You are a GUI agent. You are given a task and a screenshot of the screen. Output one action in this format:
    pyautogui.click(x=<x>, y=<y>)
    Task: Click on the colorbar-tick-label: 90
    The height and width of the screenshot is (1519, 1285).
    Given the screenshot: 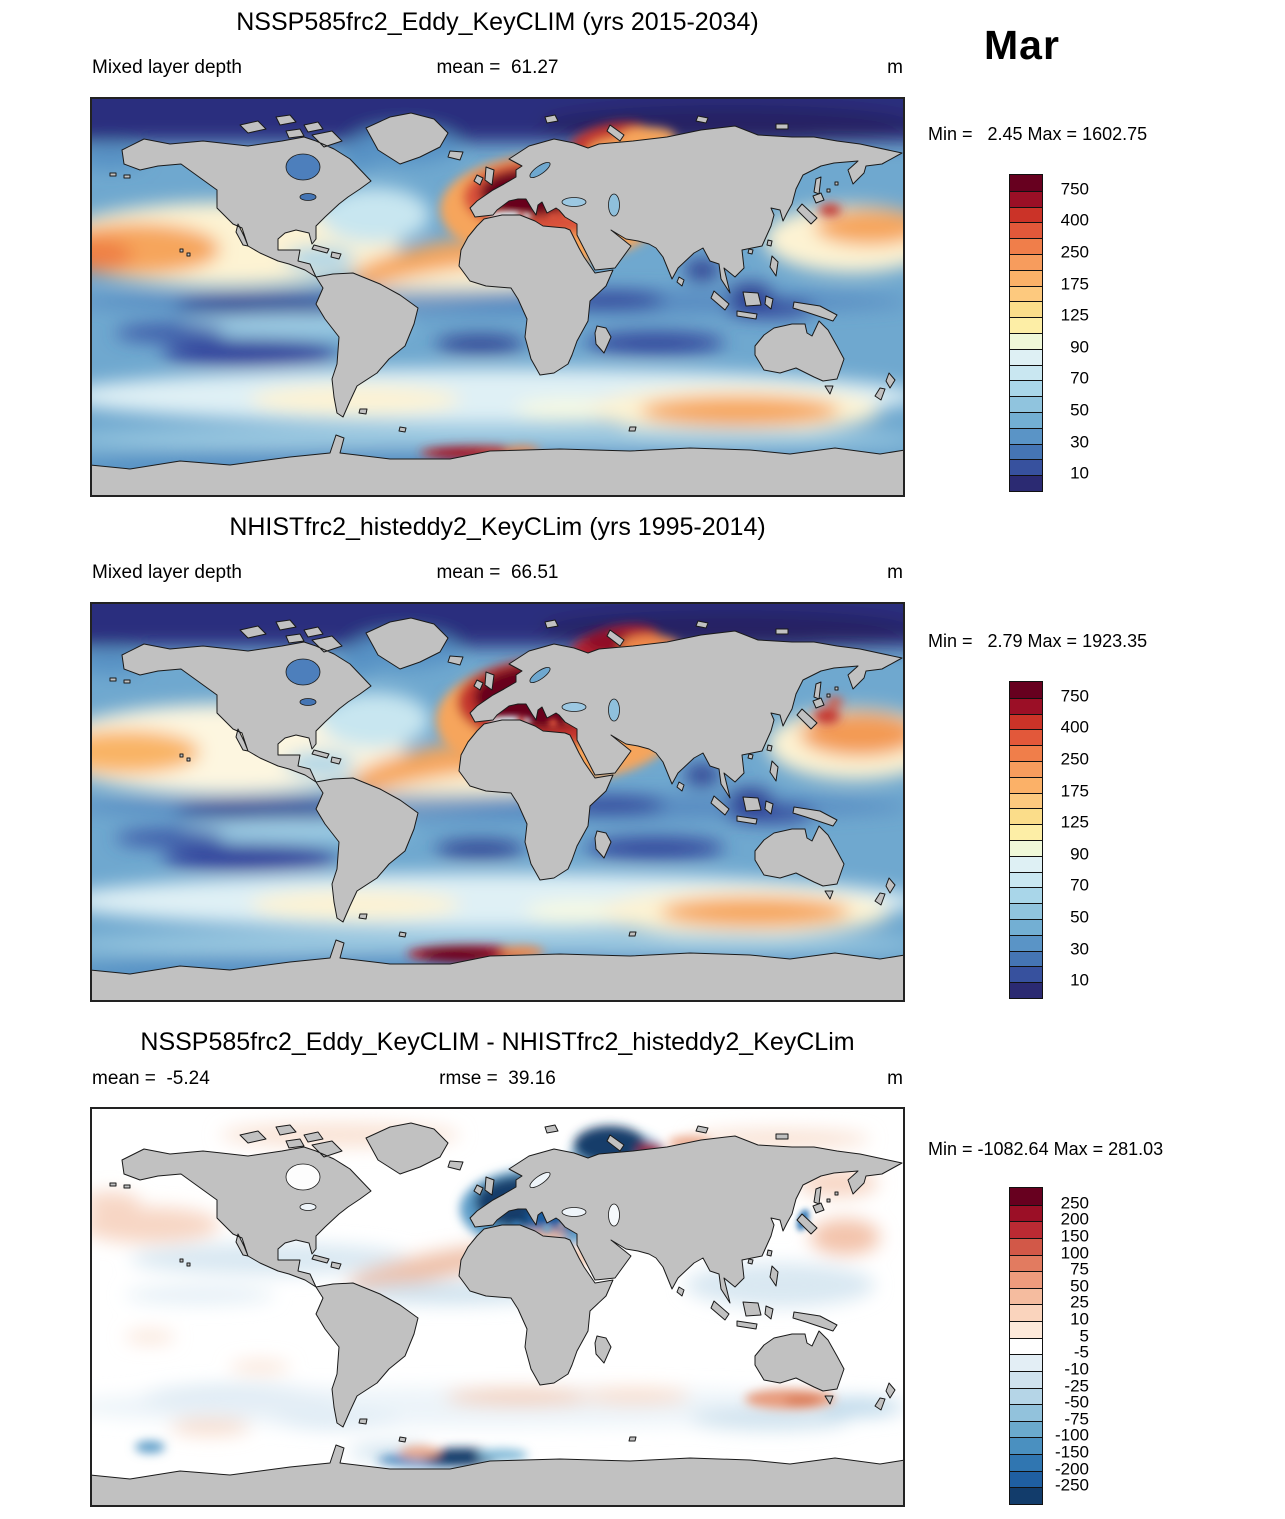 What is the action you would take?
    pyautogui.click(x=1079, y=854)
    